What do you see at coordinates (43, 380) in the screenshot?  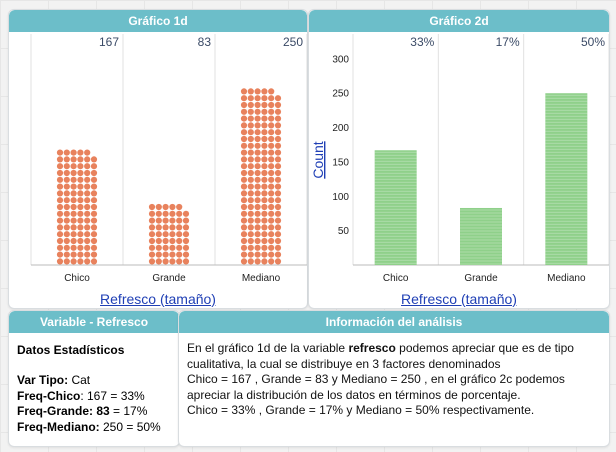 I see `var-tipo-label: Var Tipo:` at bounding box center [43, 380].